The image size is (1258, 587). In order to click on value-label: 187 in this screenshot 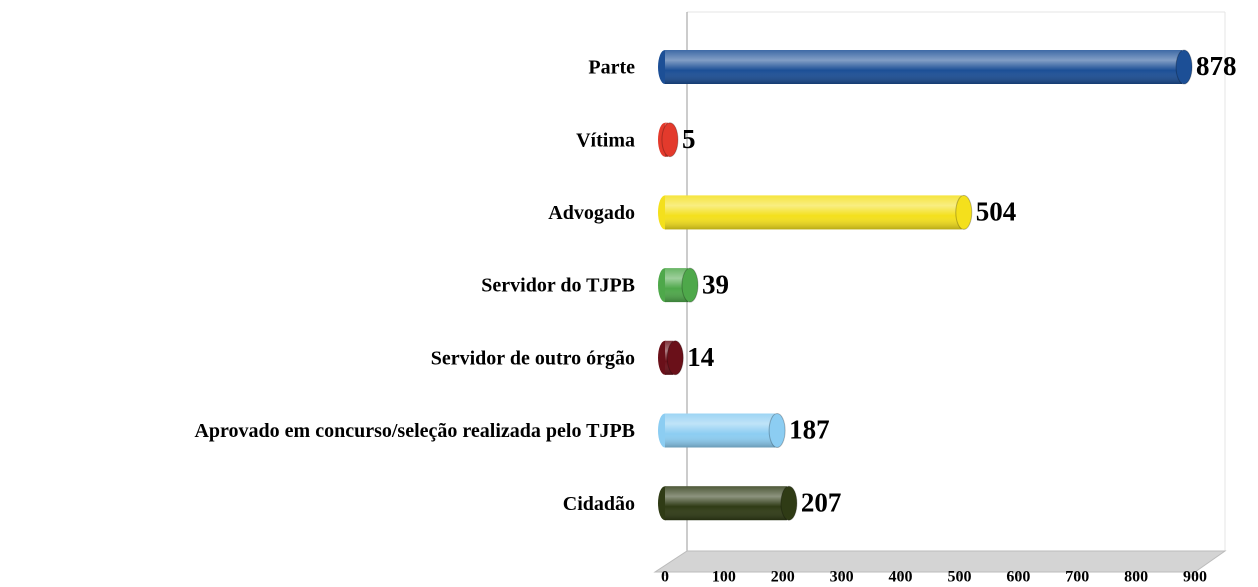, I will do `click(809, 430)`.